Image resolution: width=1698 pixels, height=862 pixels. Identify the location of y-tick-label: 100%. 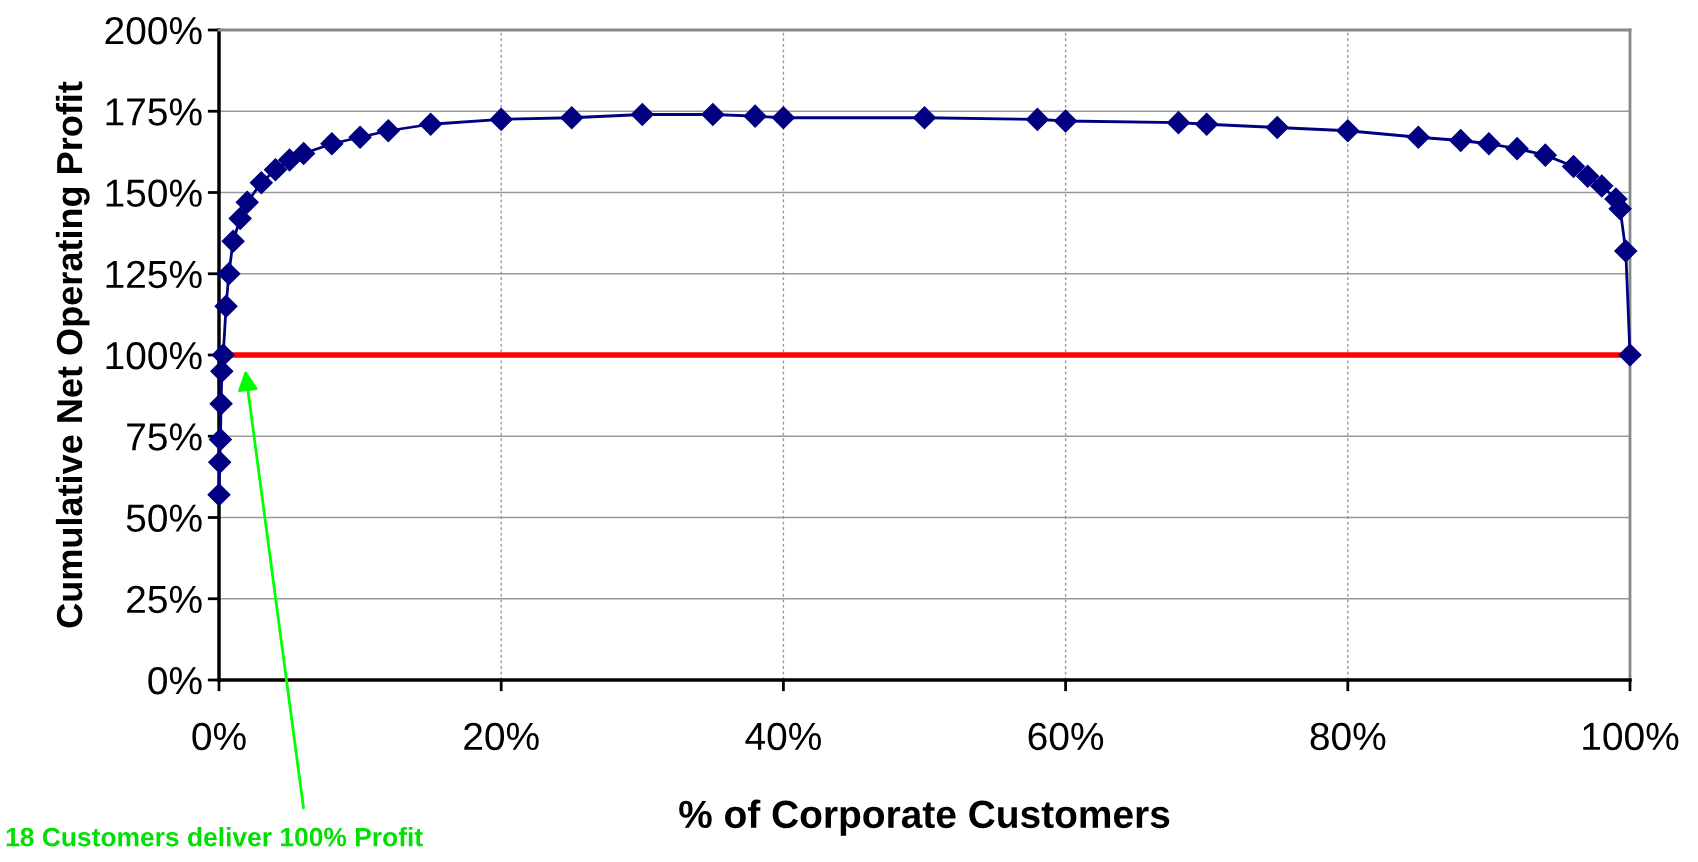
(154, 355).